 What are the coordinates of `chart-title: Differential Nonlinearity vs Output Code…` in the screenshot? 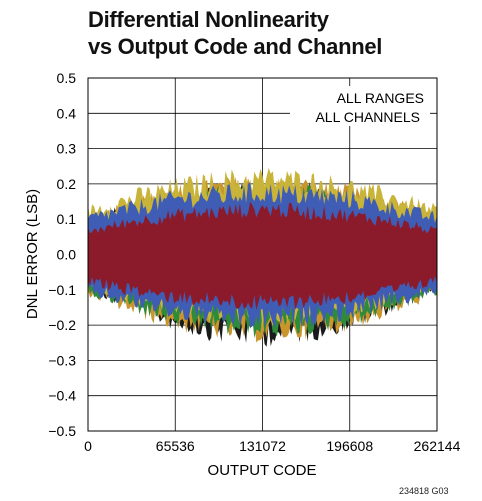 It's located at (235, 33).